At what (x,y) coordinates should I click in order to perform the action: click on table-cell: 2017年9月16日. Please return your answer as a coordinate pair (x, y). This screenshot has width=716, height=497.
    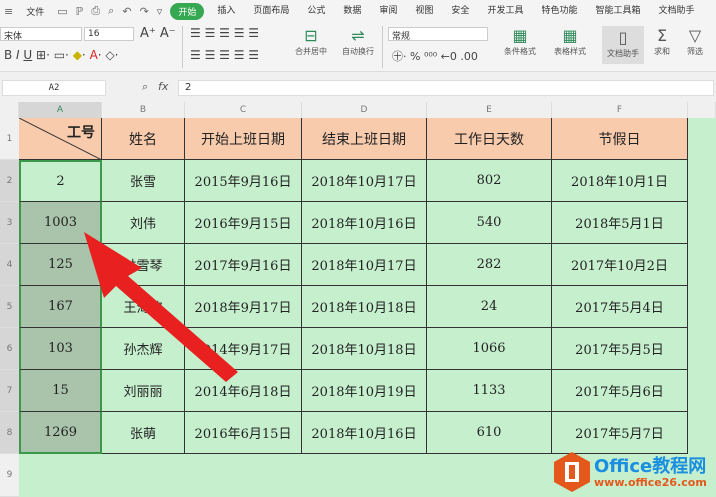
    Looking at the image, I should click on (243, 265).